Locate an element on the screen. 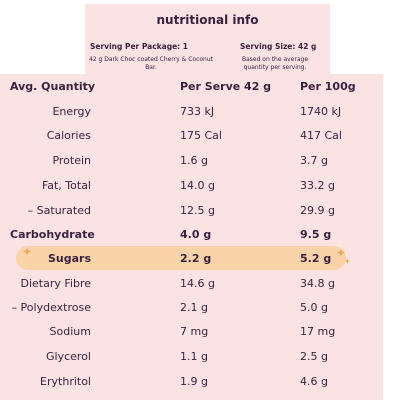 Image resolution: width=400 pixels, height=400 pixels. row-value-sodium-100g: 17 mg is located at coordinates (318, 331).